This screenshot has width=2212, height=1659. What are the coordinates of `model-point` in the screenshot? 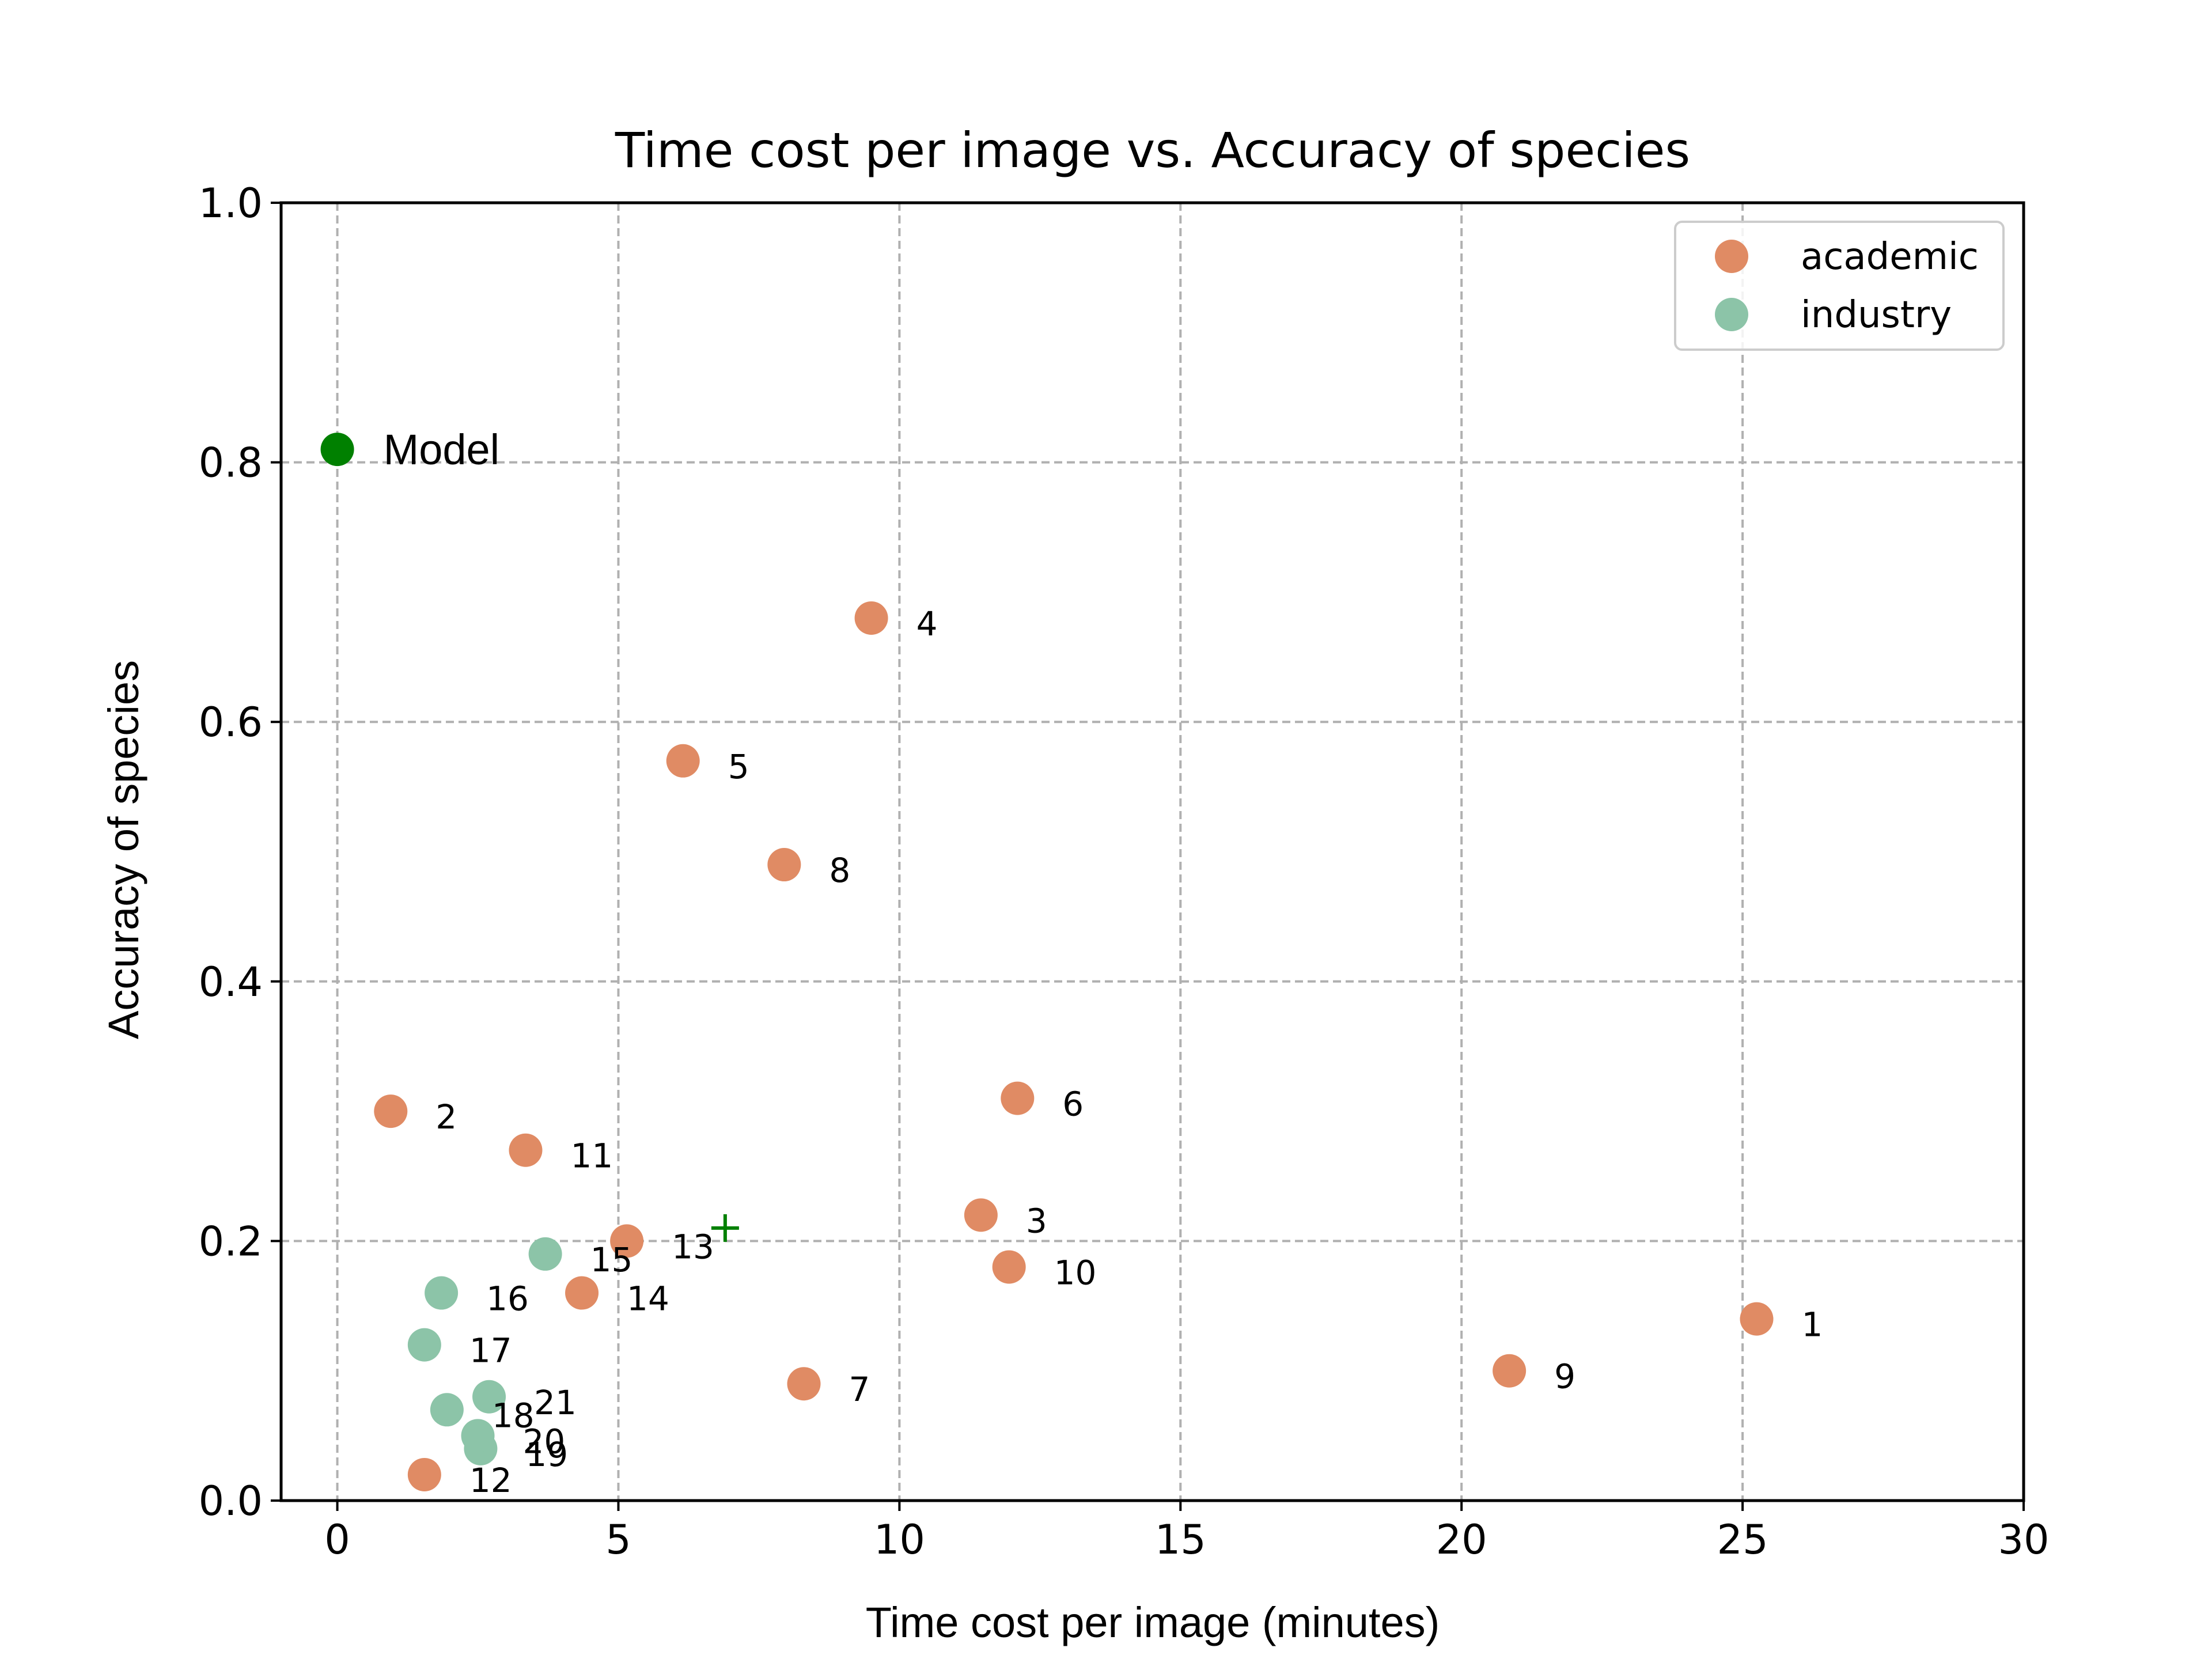 It's located at (337, 450).